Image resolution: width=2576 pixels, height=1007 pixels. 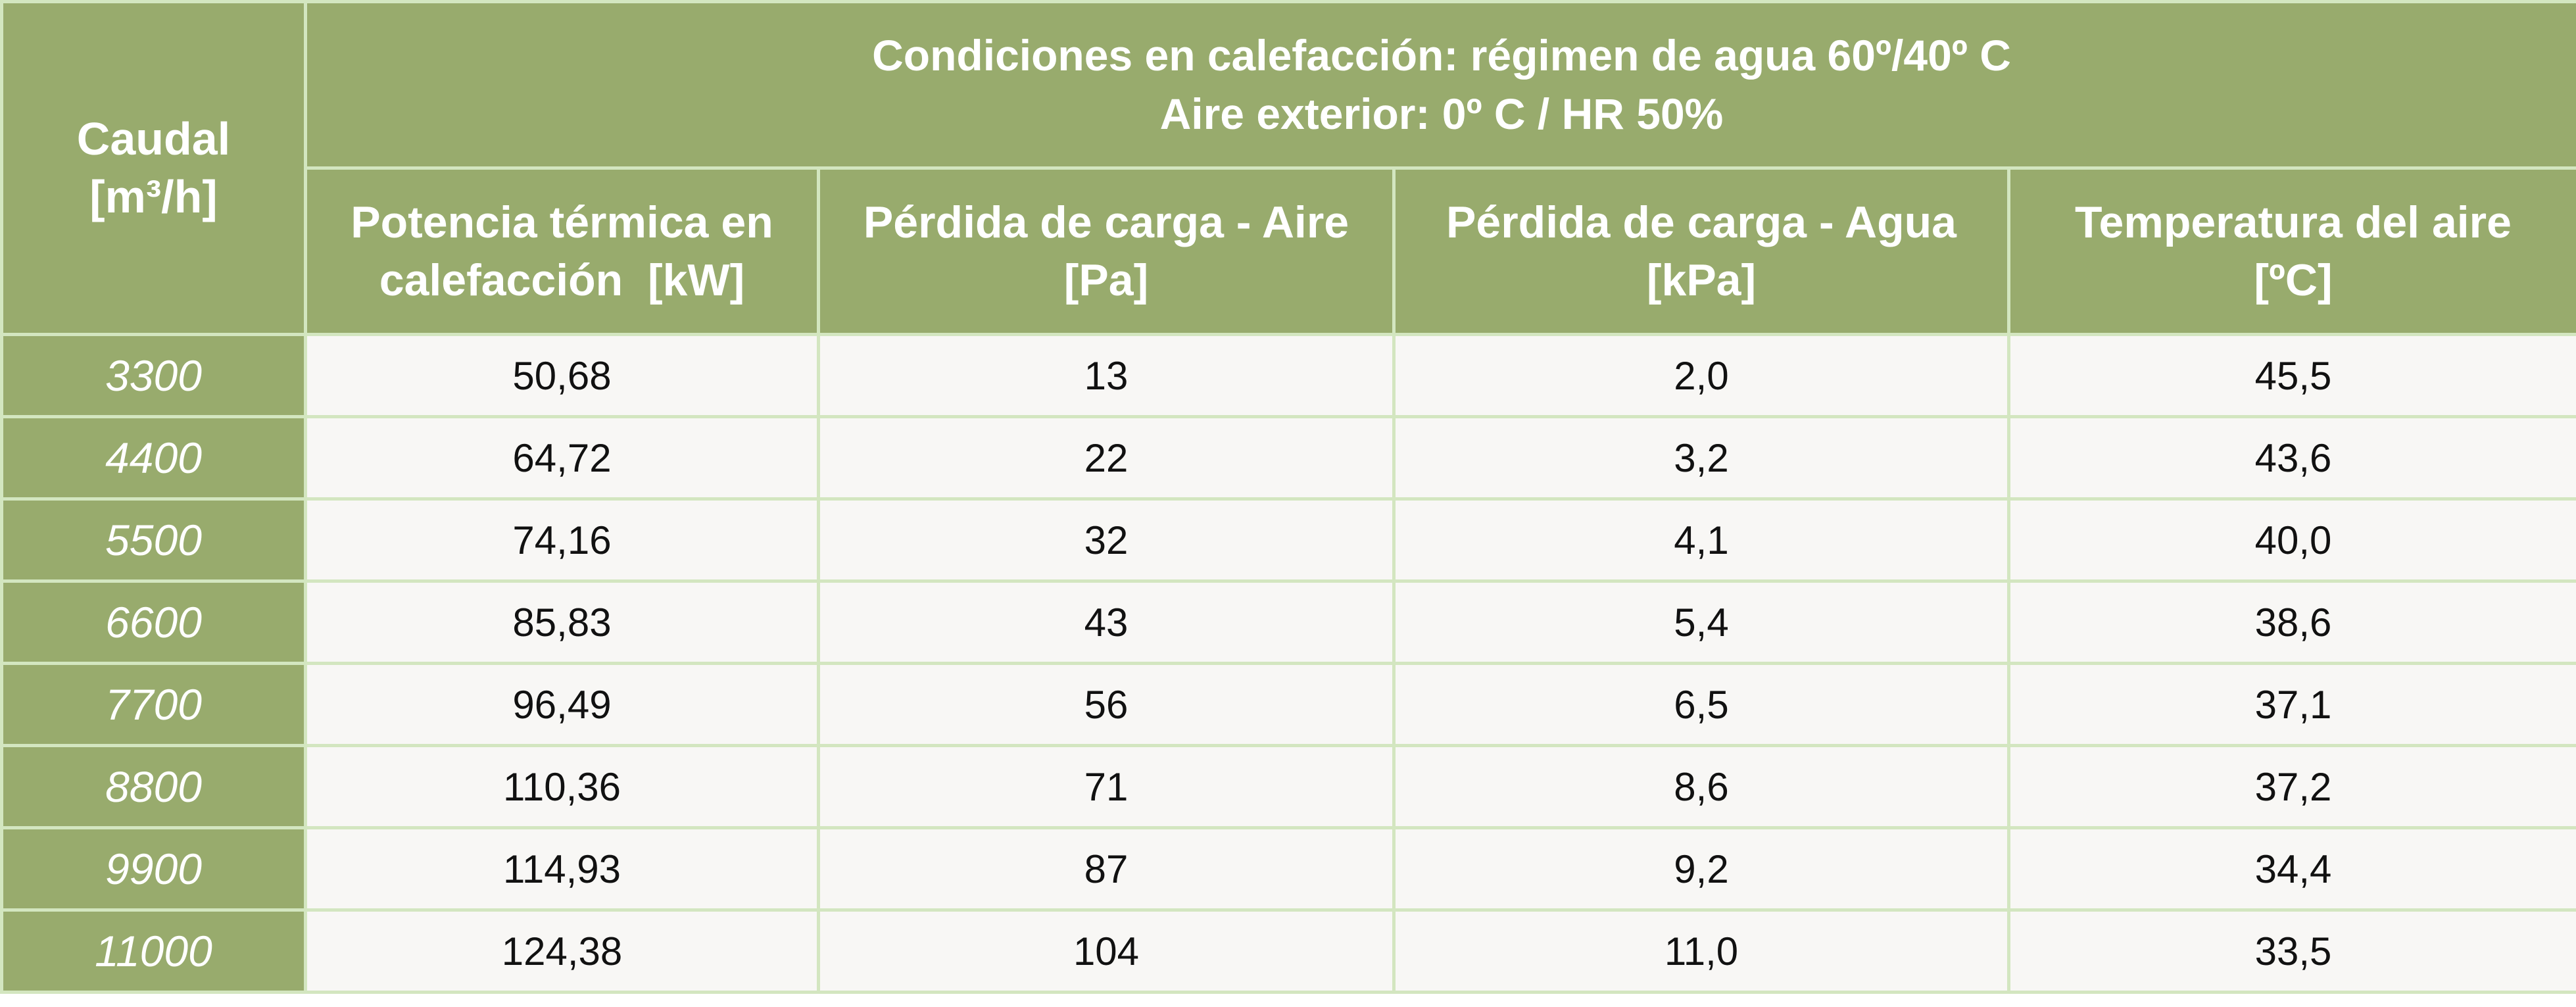 I want to click on table-row: 5500 74,16 32 4,1 40,0, so click(x=1288, y=540).